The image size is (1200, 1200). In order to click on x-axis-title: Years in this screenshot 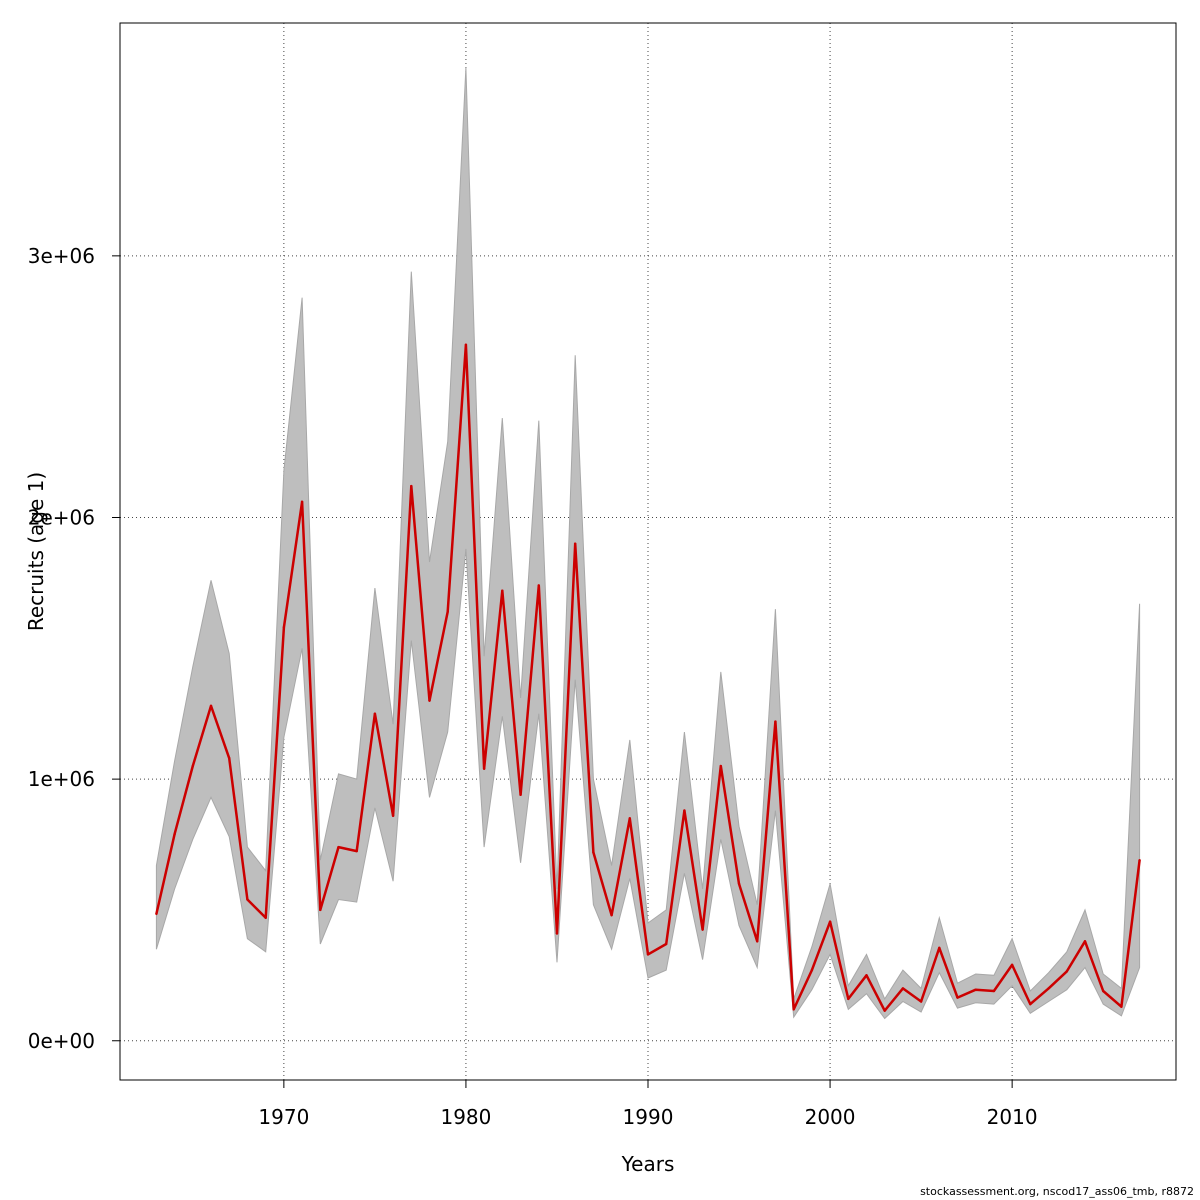, I will do `click(648, 1164)`.